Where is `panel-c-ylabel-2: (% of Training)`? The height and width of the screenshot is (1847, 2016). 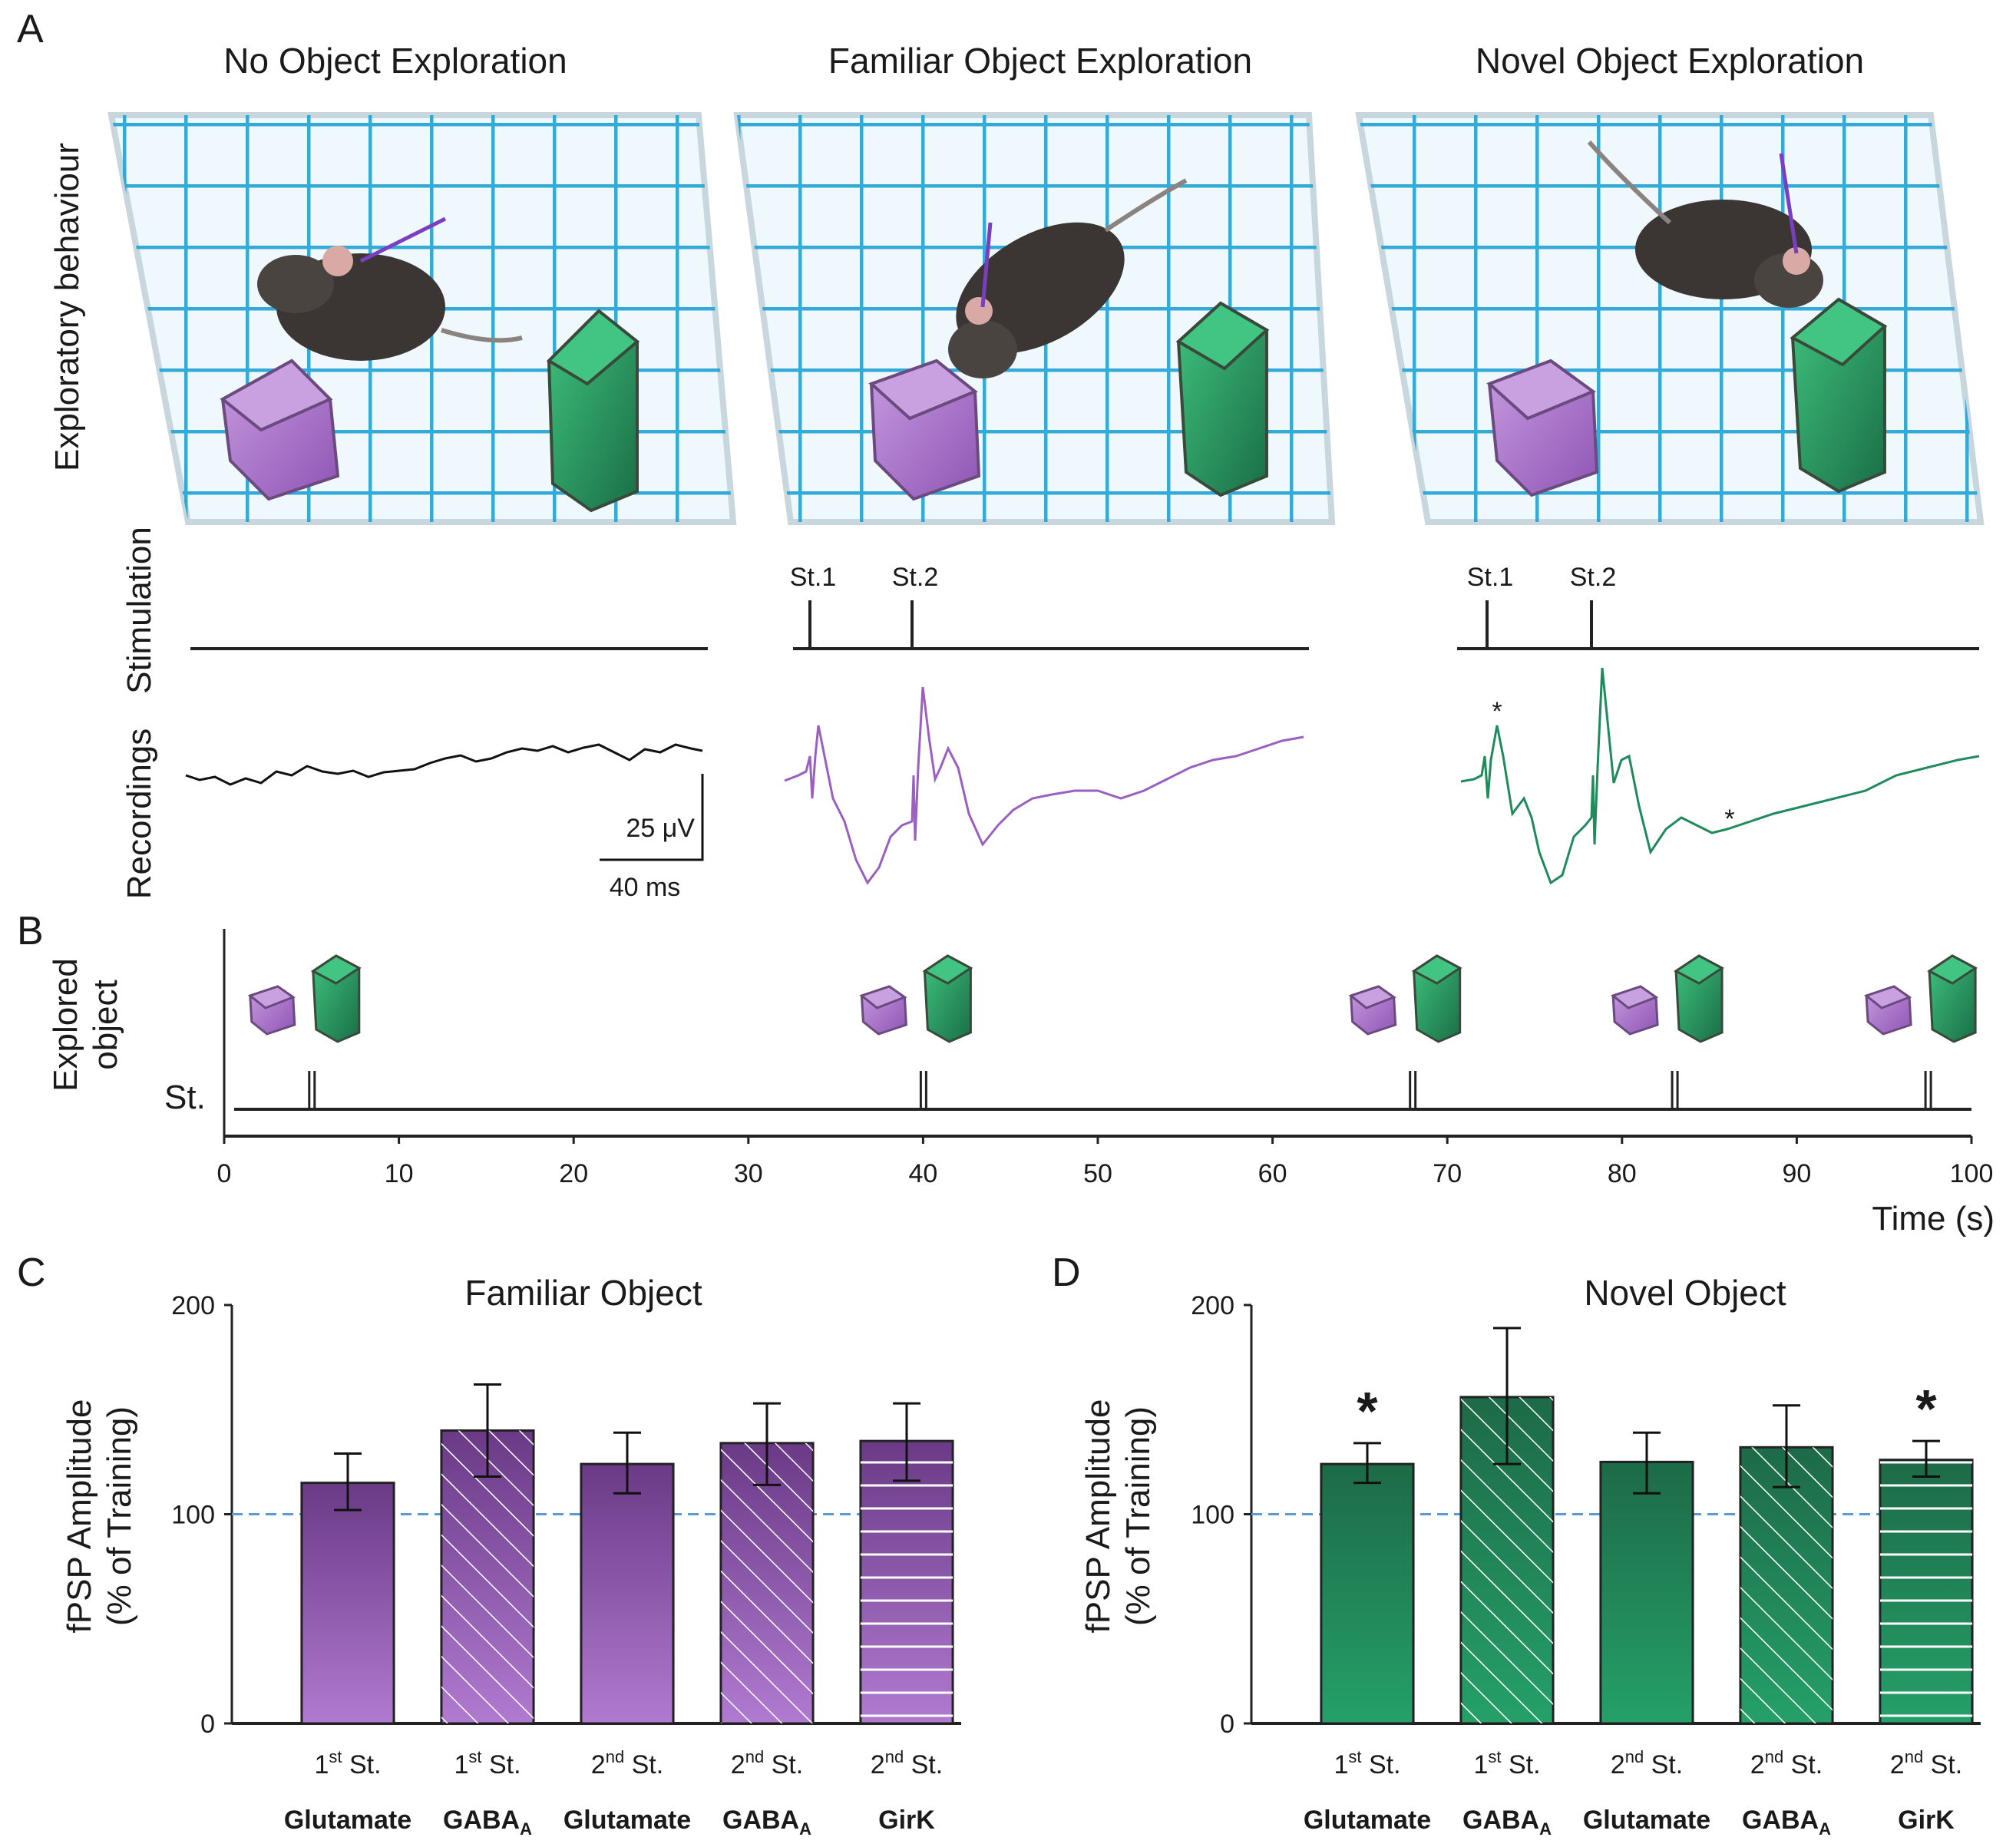
panel-c-ylabel-2: (% of Training) is located at coordinates (119, 1516).